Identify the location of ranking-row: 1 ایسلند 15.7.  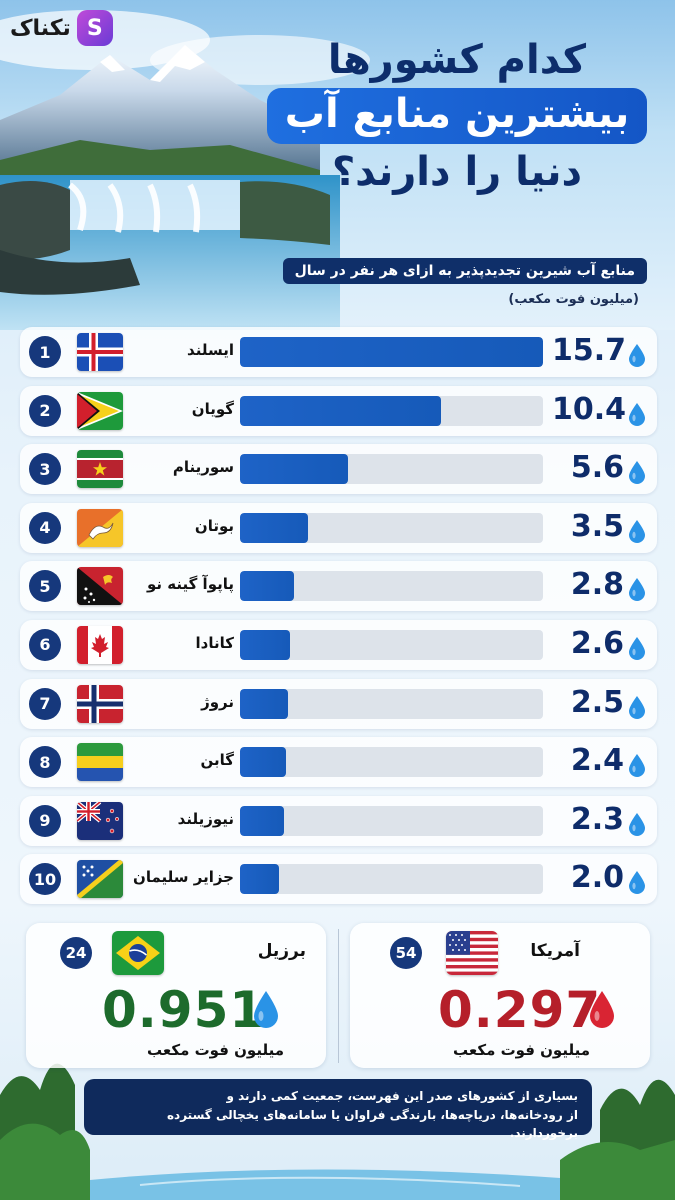
(338, 352).